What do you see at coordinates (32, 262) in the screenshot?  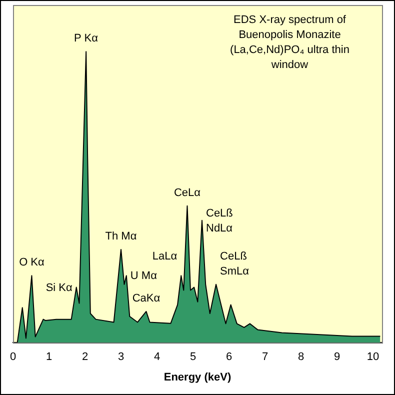 I see `annotation: O Kα` at bounding box center [32, 262].